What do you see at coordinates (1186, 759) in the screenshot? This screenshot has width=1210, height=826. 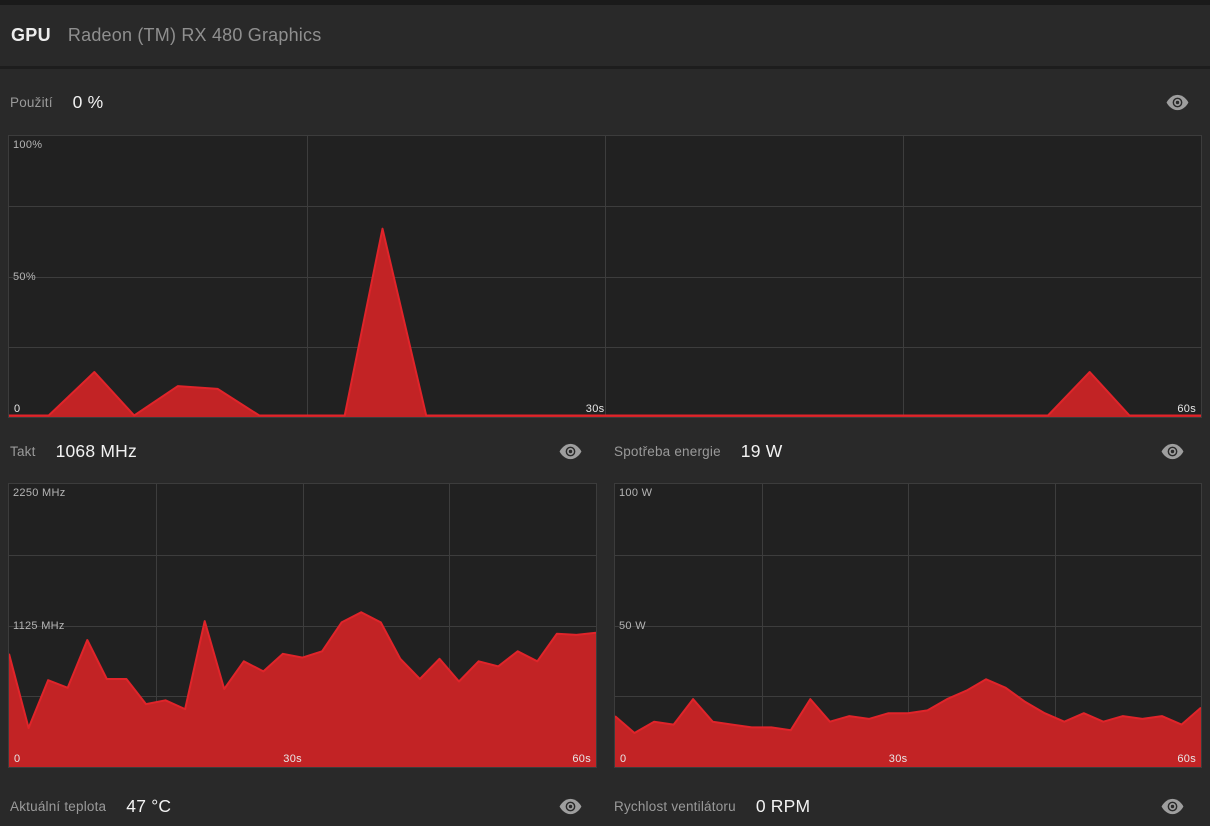 I see `power-x-60s-label: 60s` at bounding box center [1186, 759].